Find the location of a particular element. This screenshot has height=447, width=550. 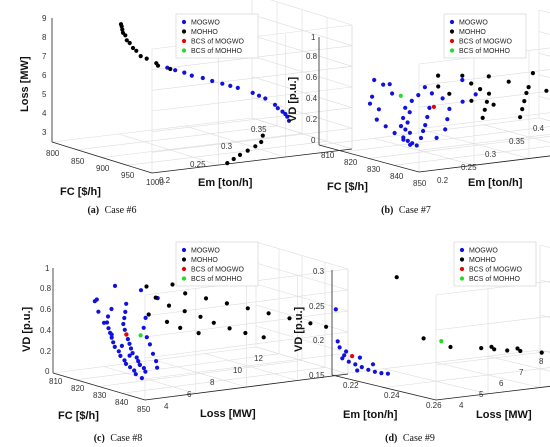

y-tick-label: 0.35 is located at coordinates (517, 141).